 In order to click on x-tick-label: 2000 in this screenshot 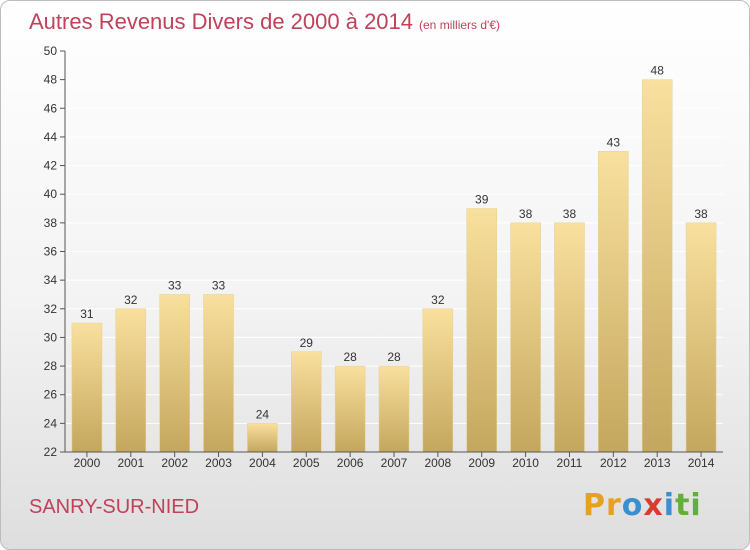, I will do `click(87, 463)`.